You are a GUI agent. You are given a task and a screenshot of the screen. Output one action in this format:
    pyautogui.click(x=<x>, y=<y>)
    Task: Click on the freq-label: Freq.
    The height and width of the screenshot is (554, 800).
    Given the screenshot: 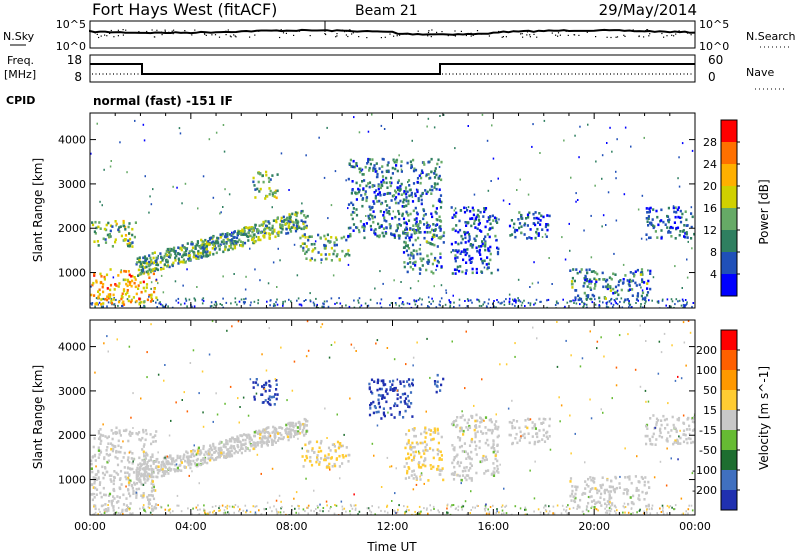 What is the action you would take?
    pyautogui.click(x=20, y=60)
    